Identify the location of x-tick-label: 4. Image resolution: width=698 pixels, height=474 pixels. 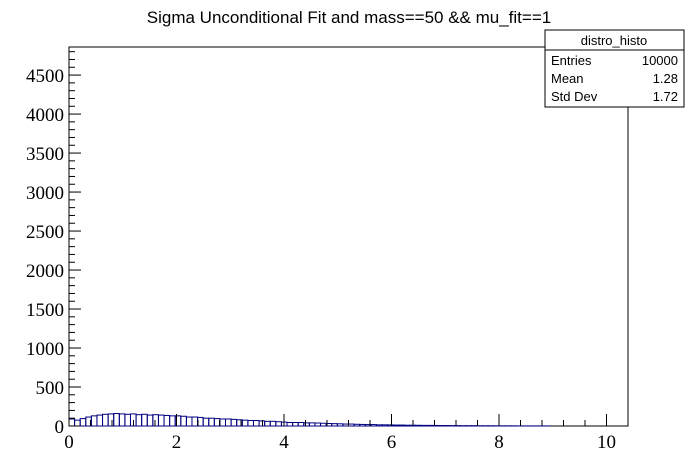
(284, 442).